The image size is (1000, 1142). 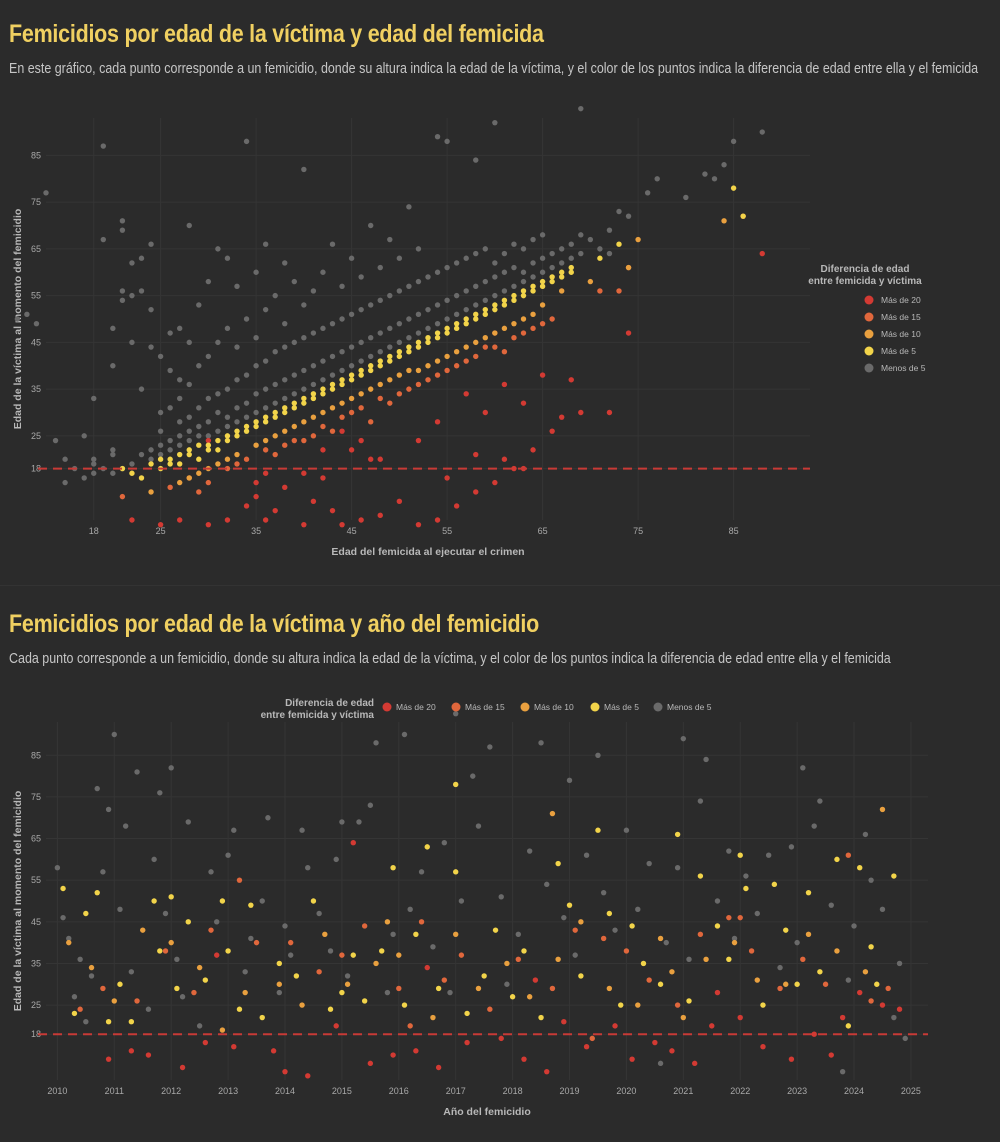 I want to click on legend-label: Más de 10, so click(x=901, y=334).